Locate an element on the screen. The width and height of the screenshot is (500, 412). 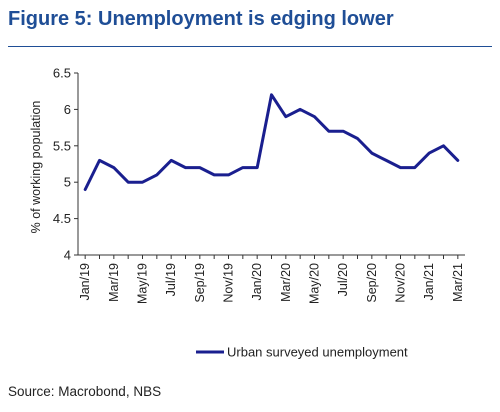
source-note: Source: Macrobond, NBS is located at coordinates (85, 391).